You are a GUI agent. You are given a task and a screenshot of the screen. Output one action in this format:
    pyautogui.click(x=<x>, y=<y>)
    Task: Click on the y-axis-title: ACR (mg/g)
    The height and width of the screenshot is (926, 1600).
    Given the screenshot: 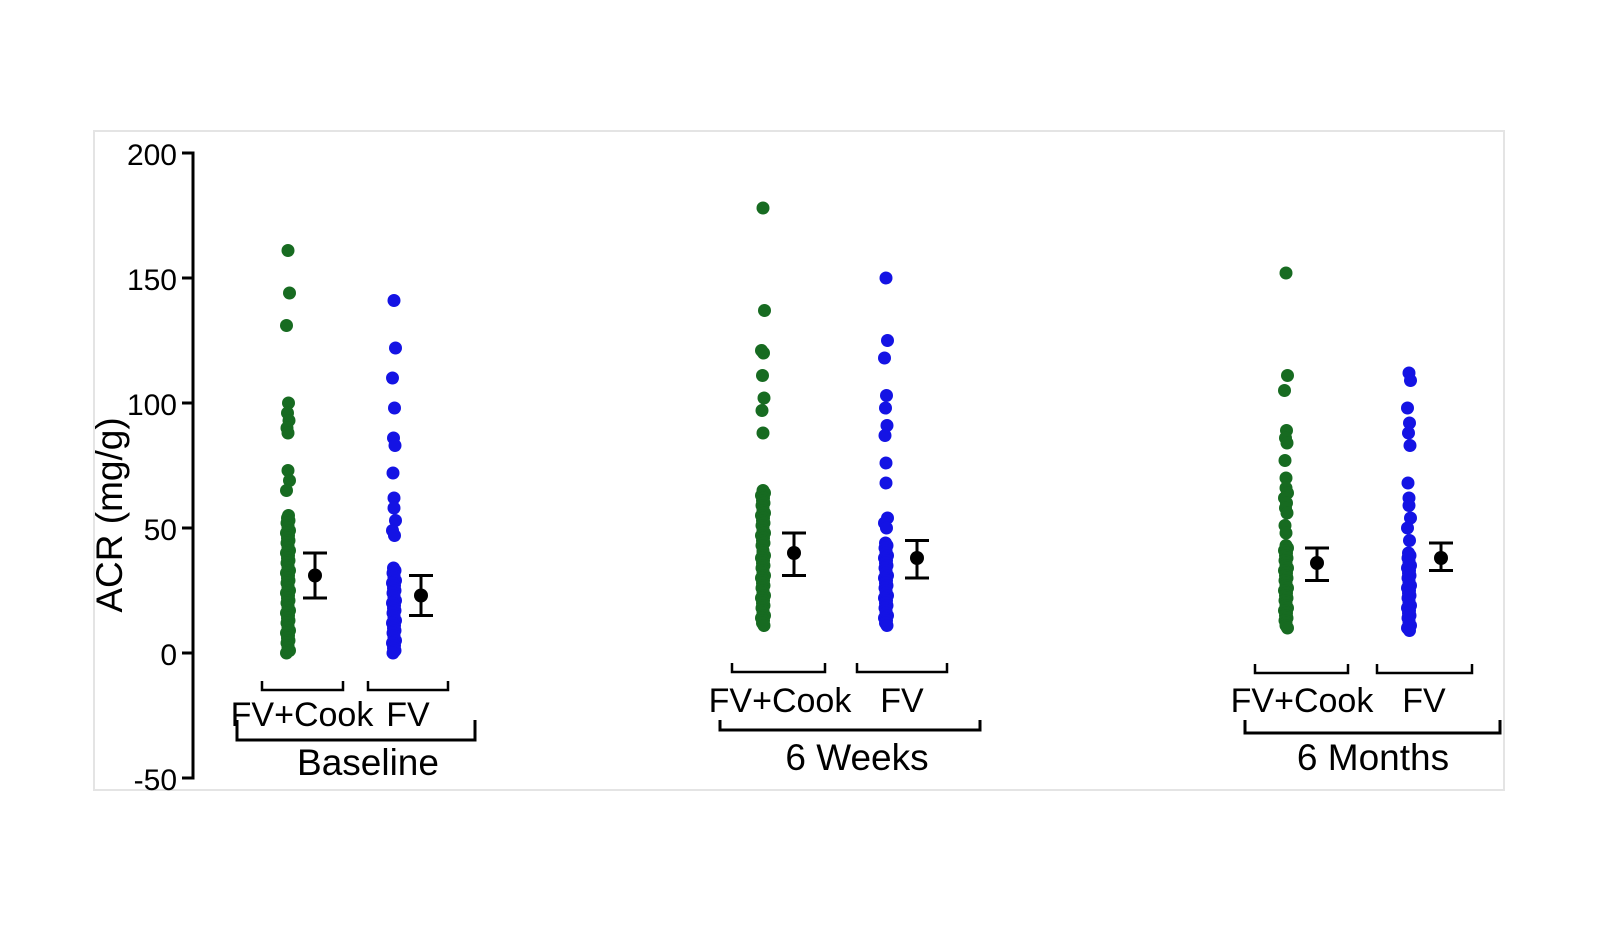 What is the action you would take?
    pyautogui.click(x=109, y=514)
    